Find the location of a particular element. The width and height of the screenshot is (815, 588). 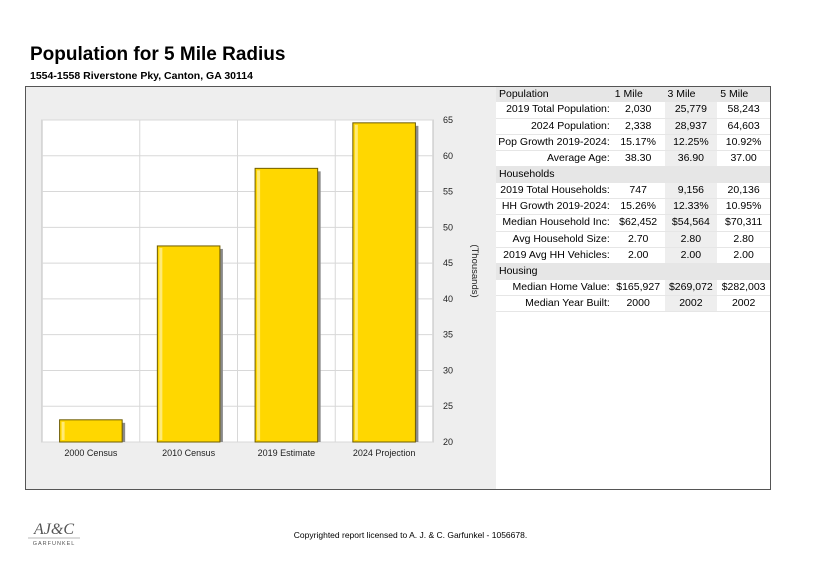

cell-value: 15.26% is located at coordinates (638, 207).